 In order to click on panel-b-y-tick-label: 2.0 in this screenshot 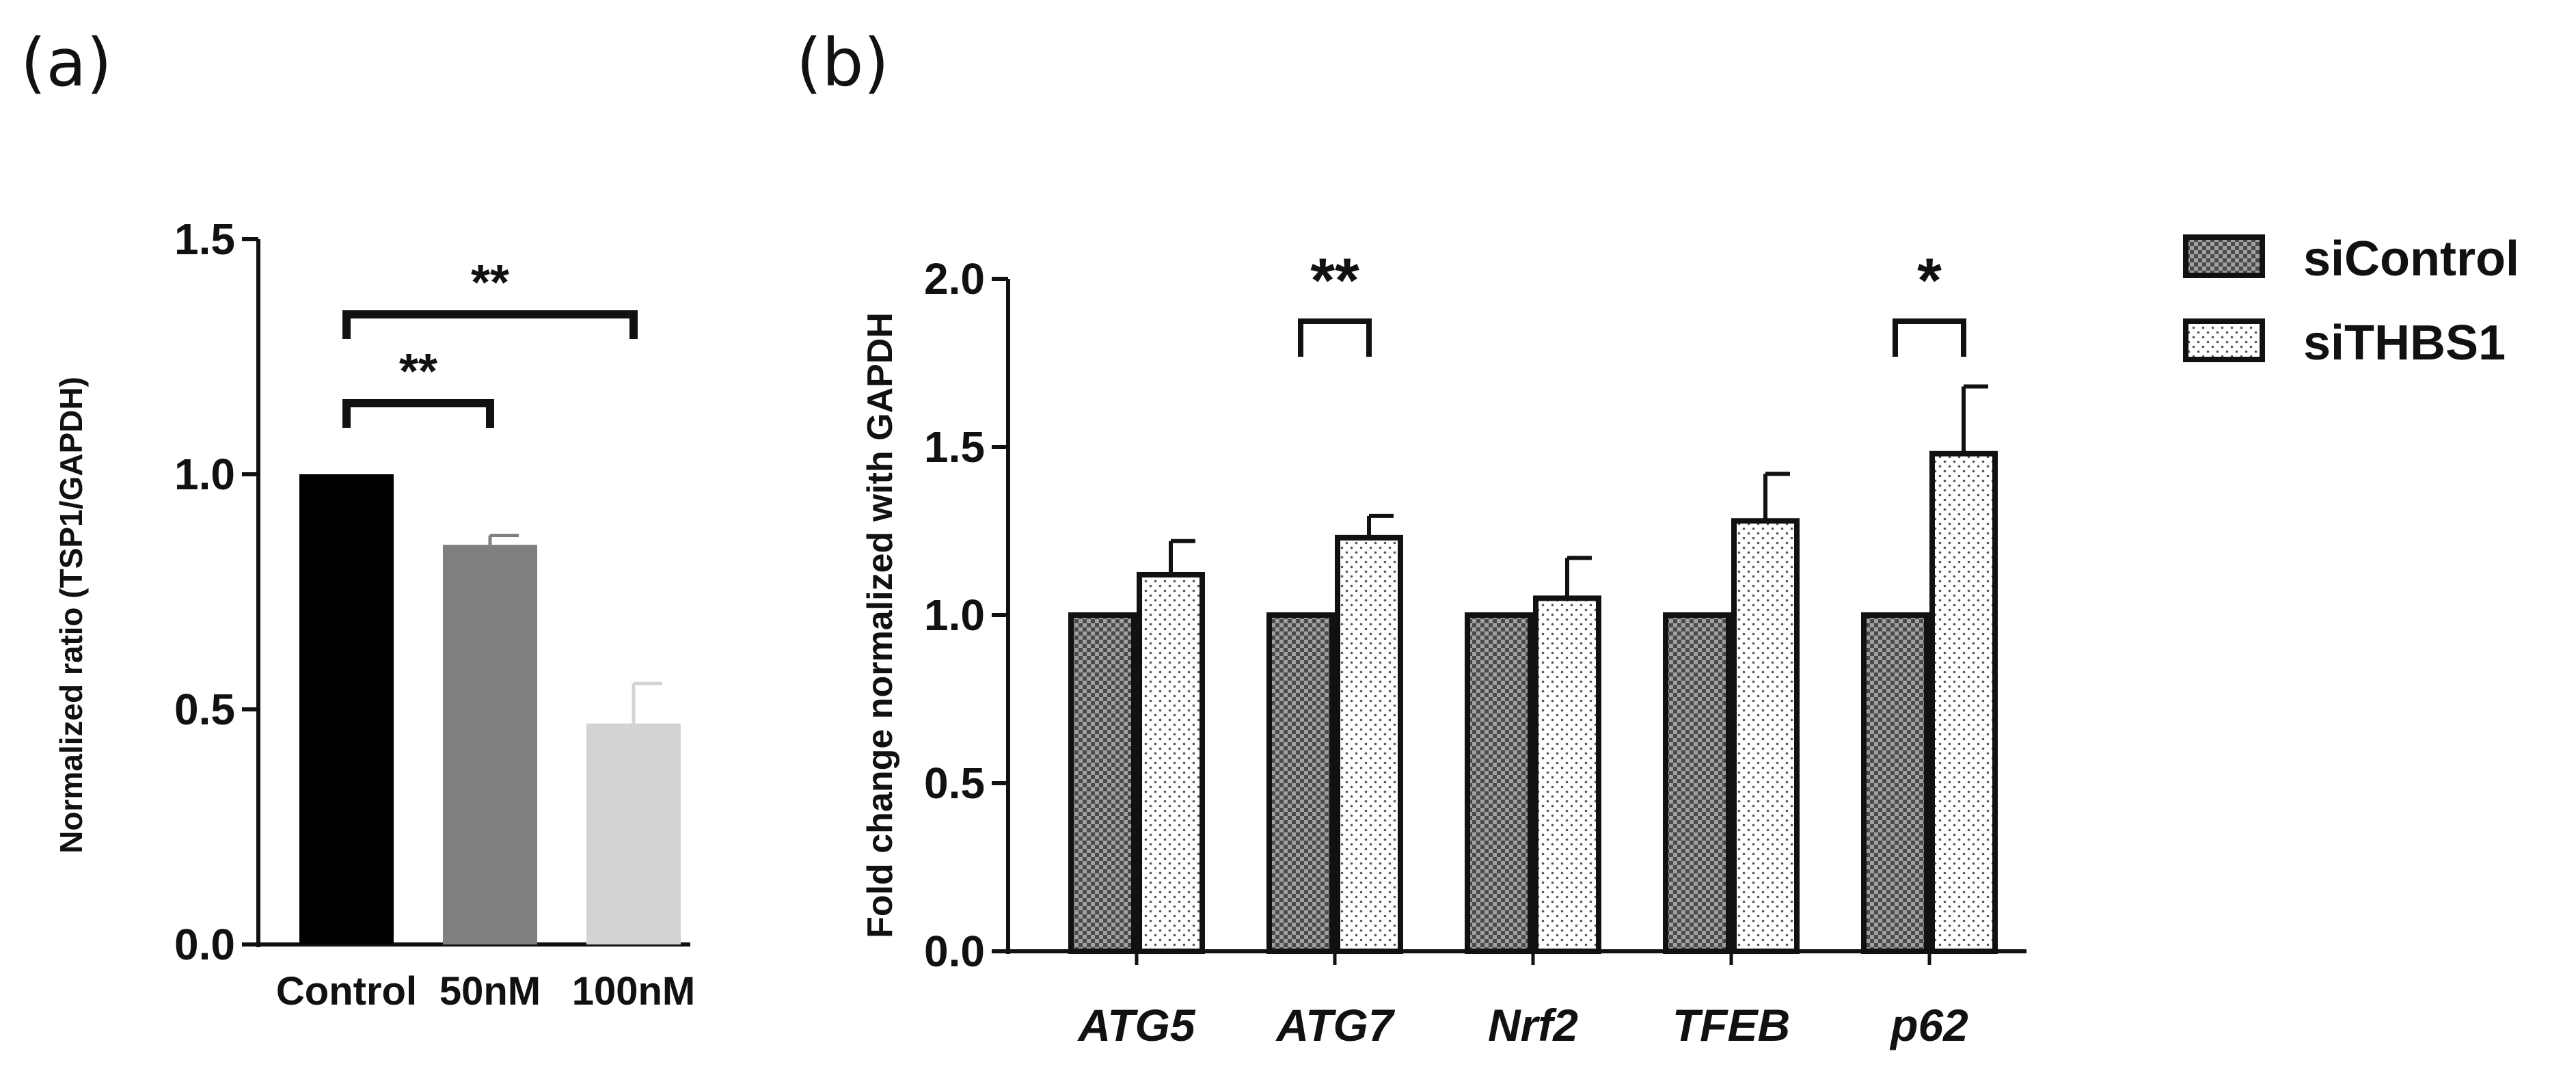, I will do `click(954, 278)`.